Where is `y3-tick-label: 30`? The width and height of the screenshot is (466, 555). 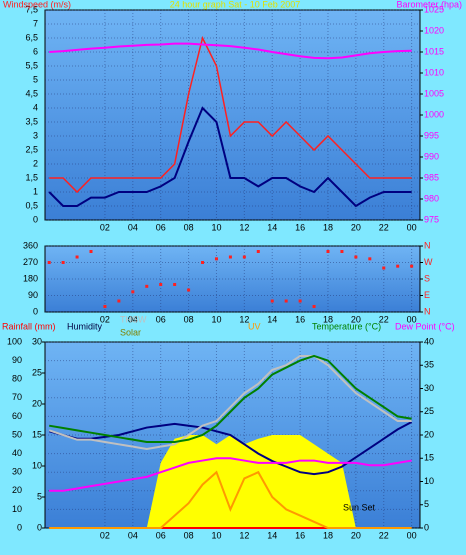 y3-tick-label: 30 is located at coordinates (37, 341).